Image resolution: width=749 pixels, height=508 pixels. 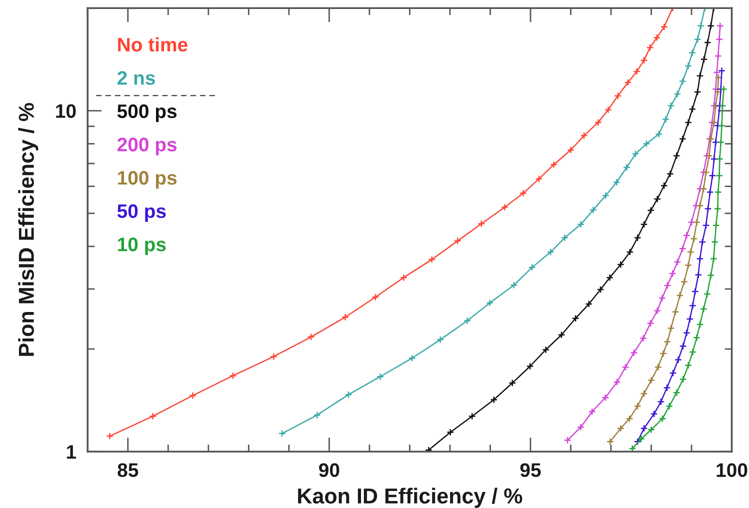 I want to click on text: 100 ps, so click(x=147, y=179).